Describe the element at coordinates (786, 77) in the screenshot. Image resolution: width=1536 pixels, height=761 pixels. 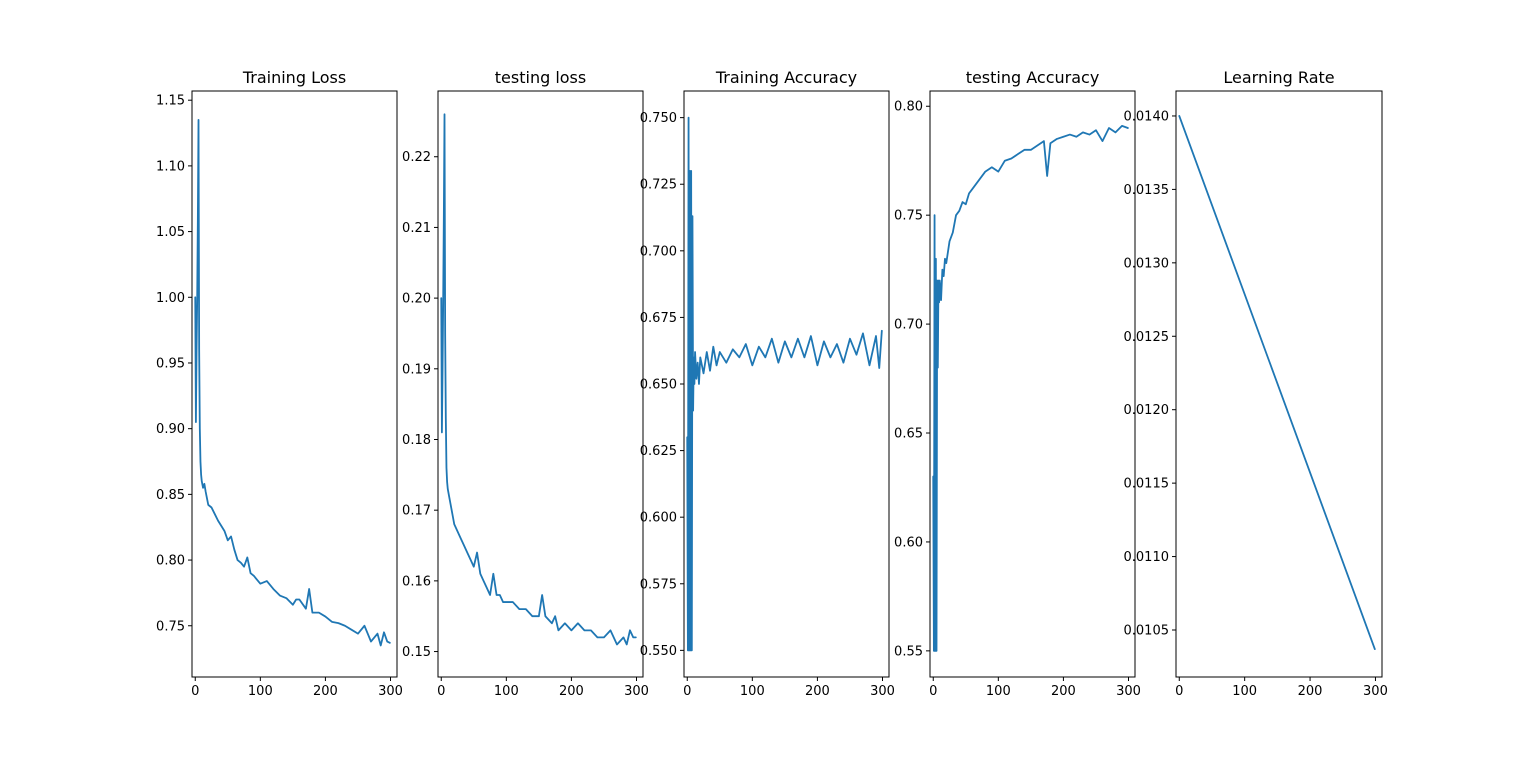
I see `subplot-title: Training Accuracy` at that location.